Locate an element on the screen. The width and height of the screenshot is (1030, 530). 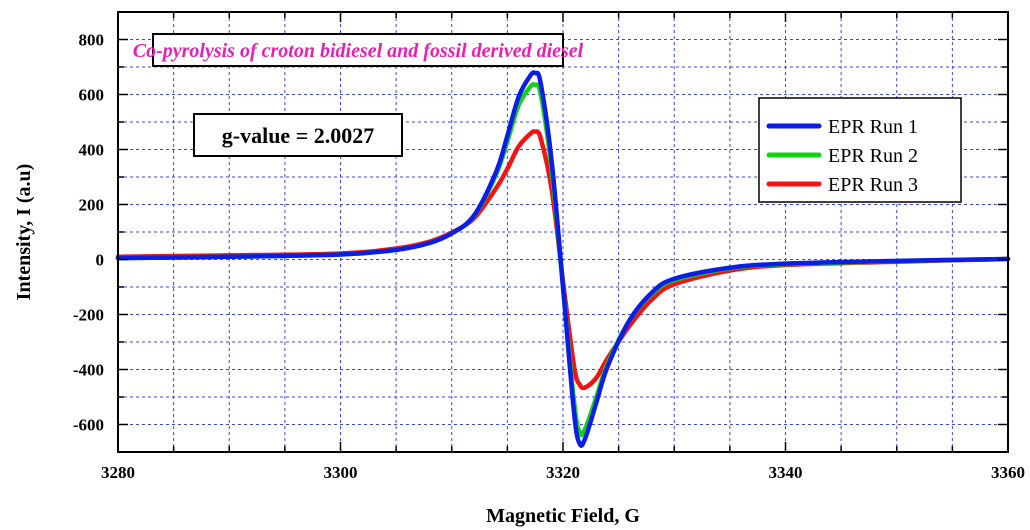
x-axis-title: Magnetic Field, G is located at coordinates (563, 516).